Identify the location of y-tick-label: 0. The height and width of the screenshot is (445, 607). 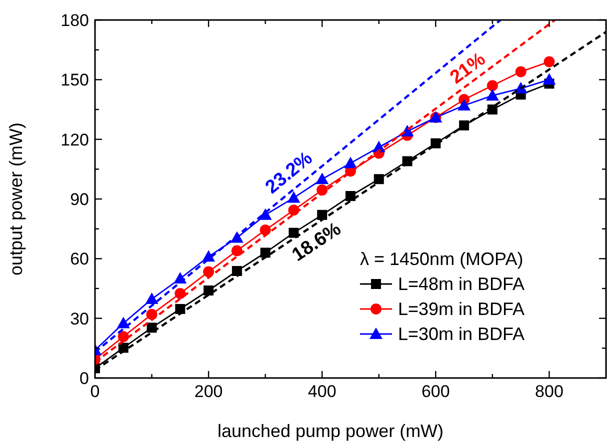
(84, 378).